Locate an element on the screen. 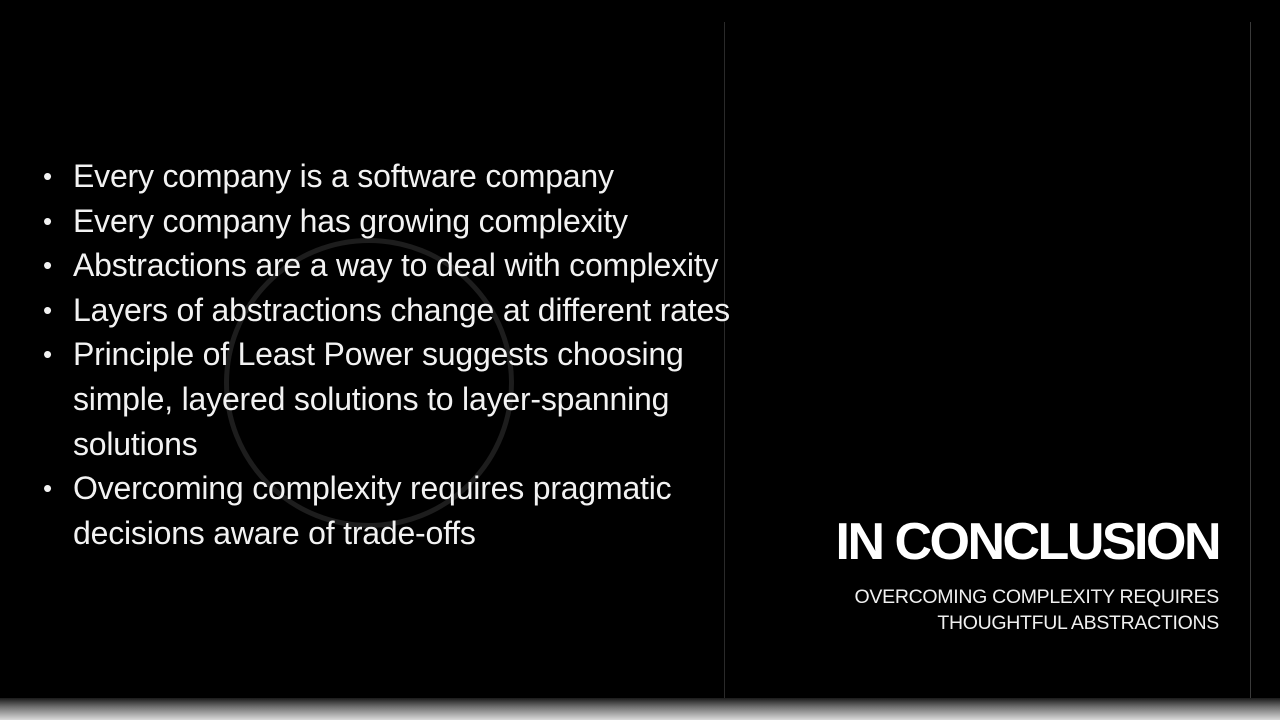 Image resolution: width=1280 pixels, height=720 pixels. bullet-item: • Every company has growing complexity is located at coordinates (406, 221).